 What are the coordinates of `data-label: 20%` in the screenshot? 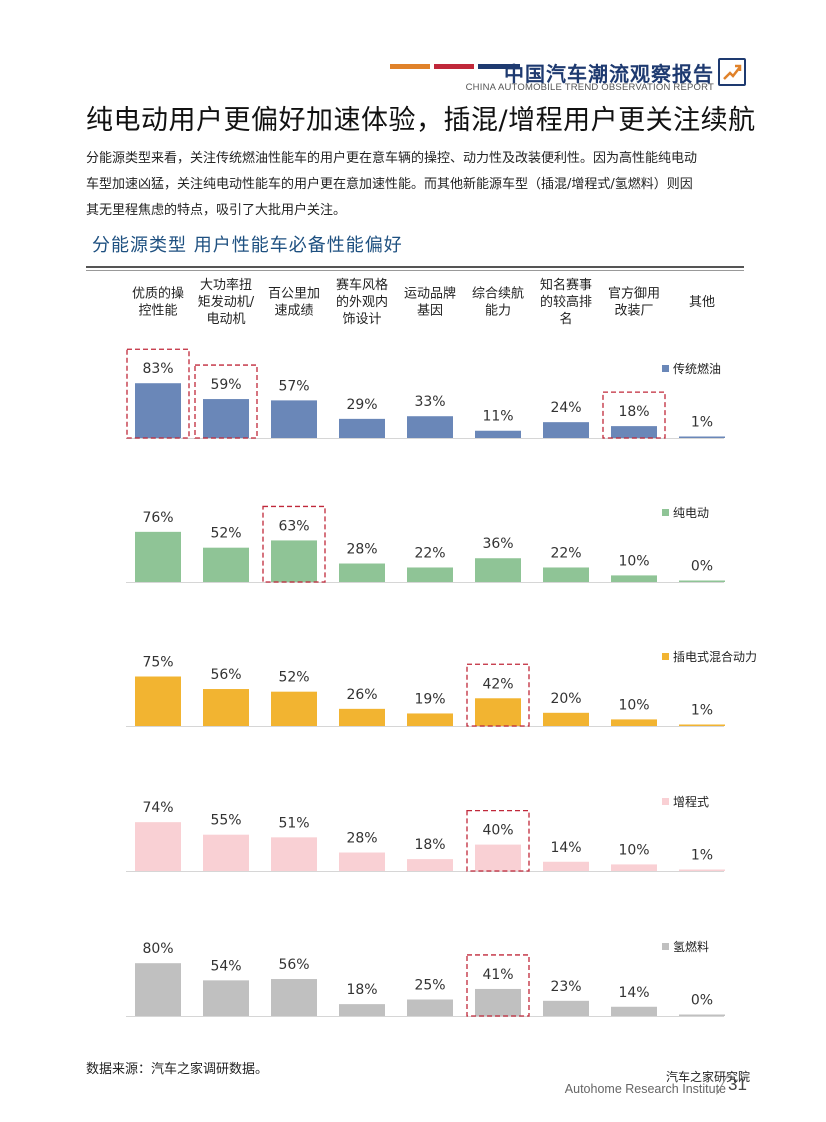 It's located at (565, 699).